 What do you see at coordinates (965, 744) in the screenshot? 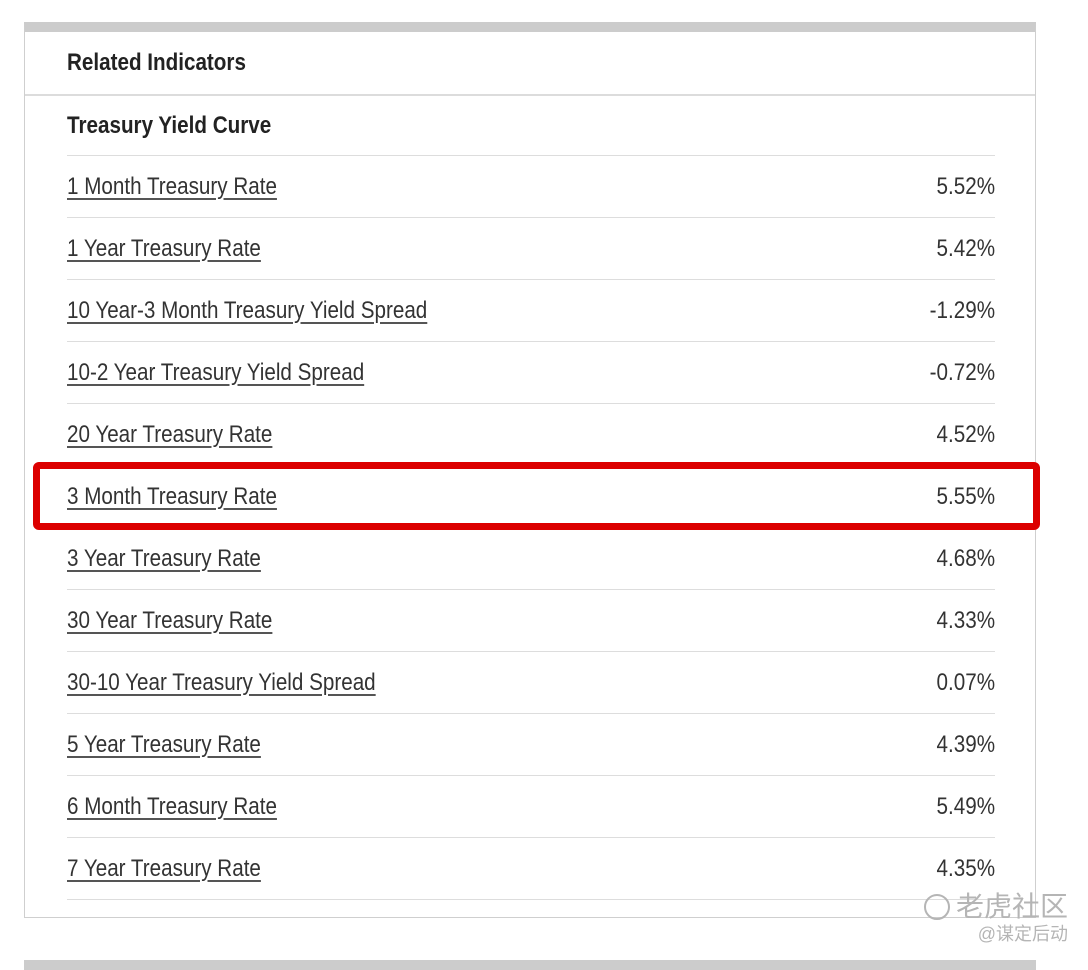
I see `indicator-value: 4.39%` at bounding box center [965, 744].